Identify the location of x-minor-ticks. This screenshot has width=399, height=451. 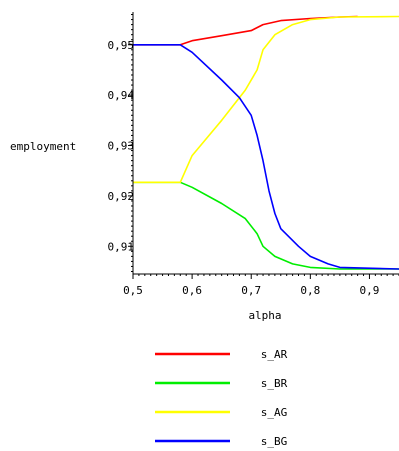
(265, 276).